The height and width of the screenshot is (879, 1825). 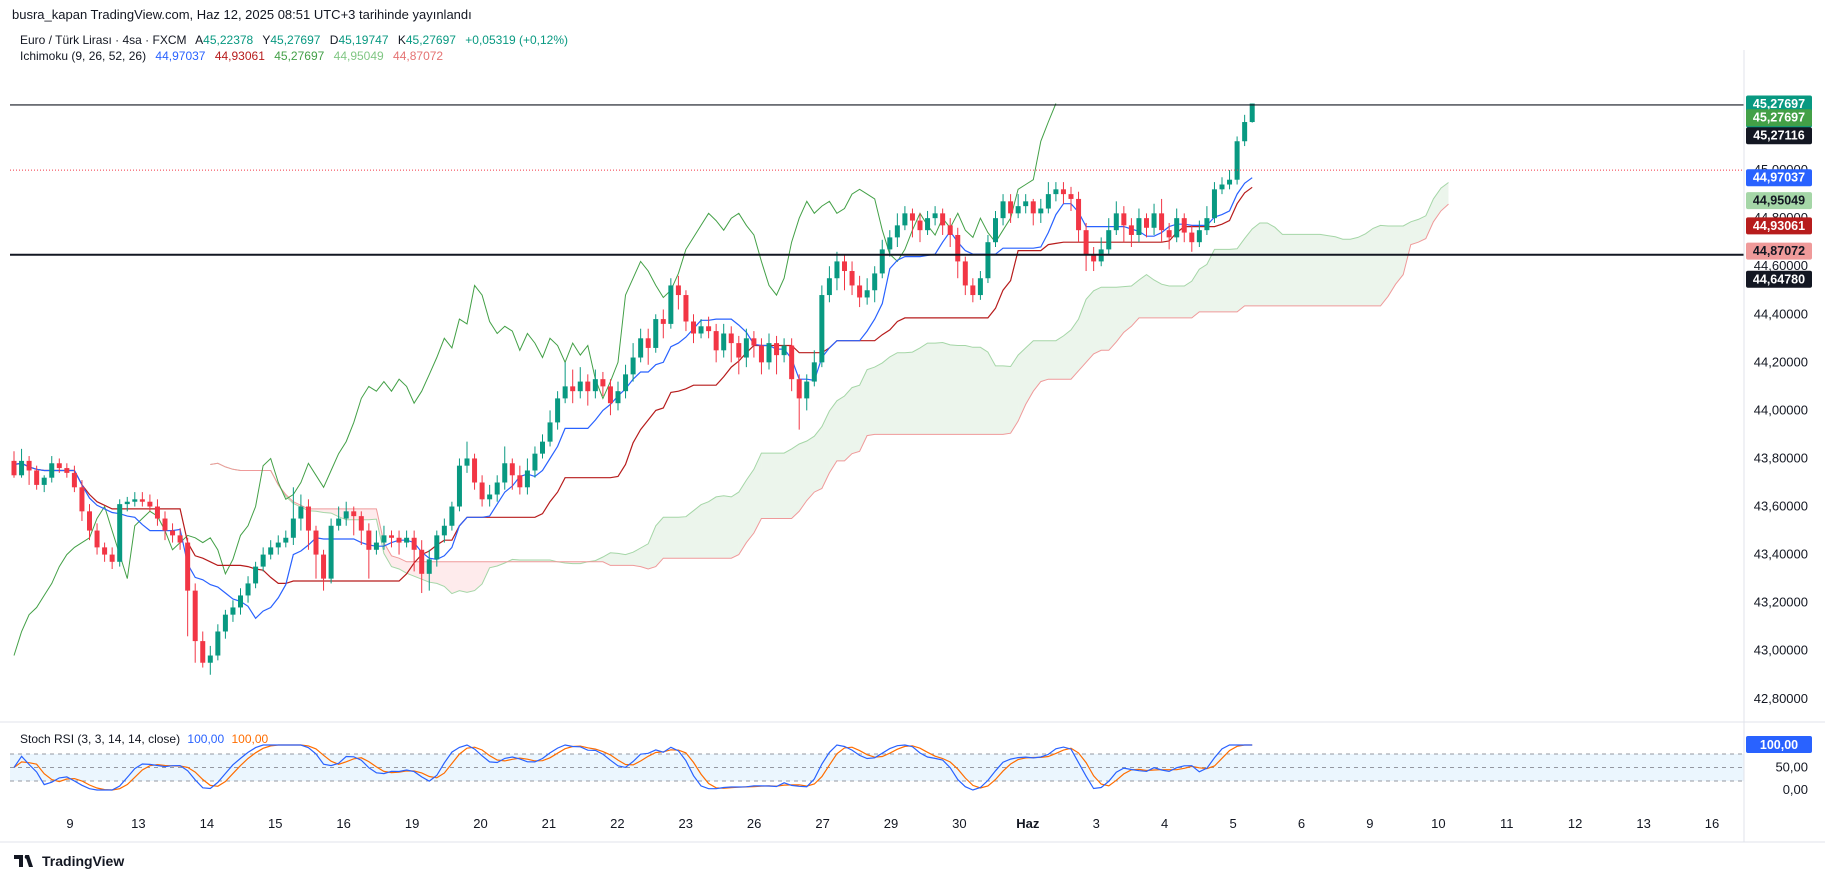 I want to click on ohlc-open: A45,22378, so click(x=224, y=40).